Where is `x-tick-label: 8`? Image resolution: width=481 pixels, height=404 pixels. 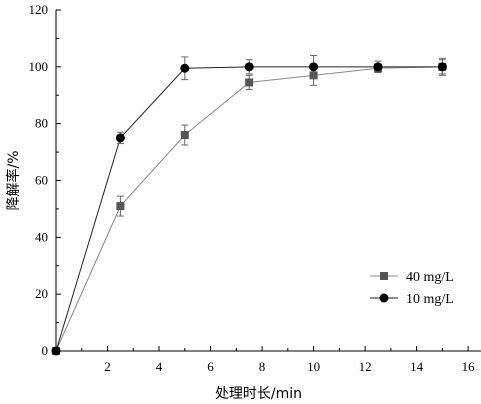
x-tick-label: 8 is located at coordinates (262, 366).